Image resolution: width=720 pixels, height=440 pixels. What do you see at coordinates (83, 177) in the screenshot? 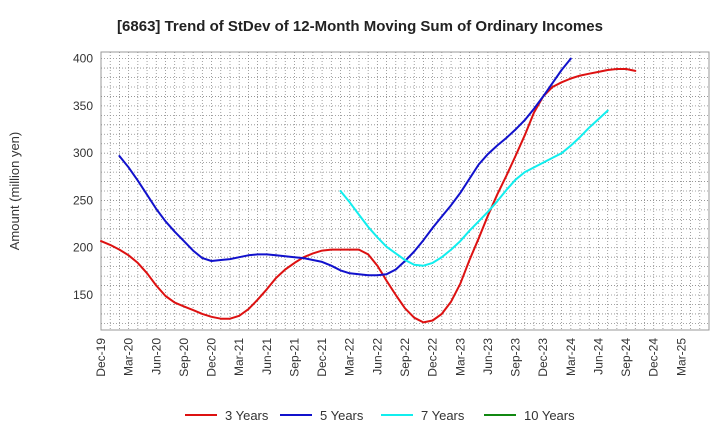
I see `y-axis-ticks: 150 200 250 300 350 400` at bounding box center [83, 177].